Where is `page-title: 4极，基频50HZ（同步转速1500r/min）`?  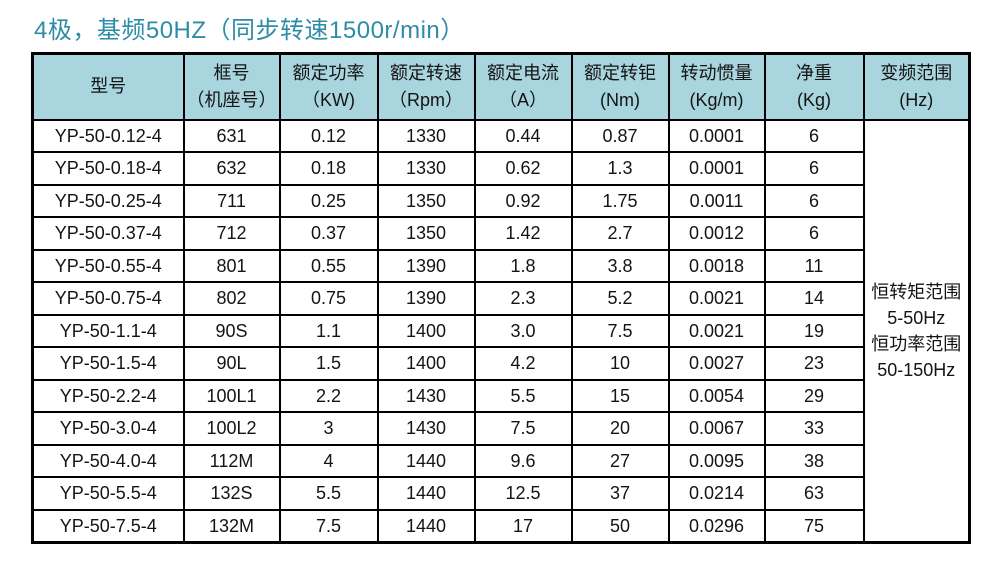
page-title: 4极，基频50HZ（同步转速1500r/min） is located at coordinates (249, 30).